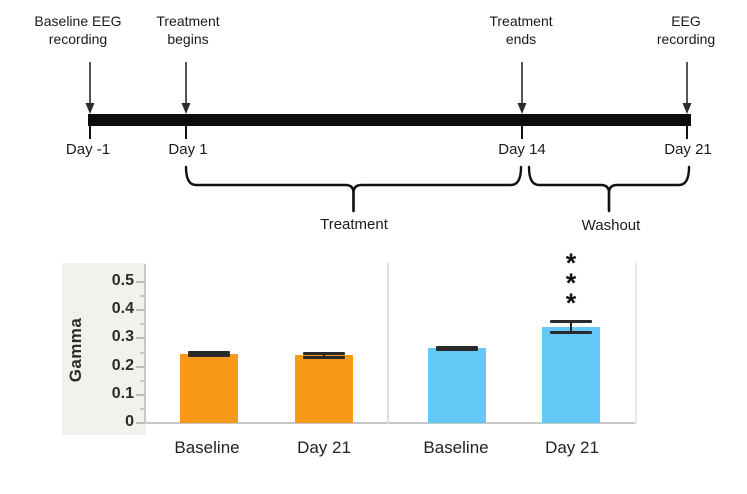 The width and height of the screenshot is (747, 494). Describe the element at coordinates (129, 421) in the screenshot. I see `y-tick-label: 0` at that location.